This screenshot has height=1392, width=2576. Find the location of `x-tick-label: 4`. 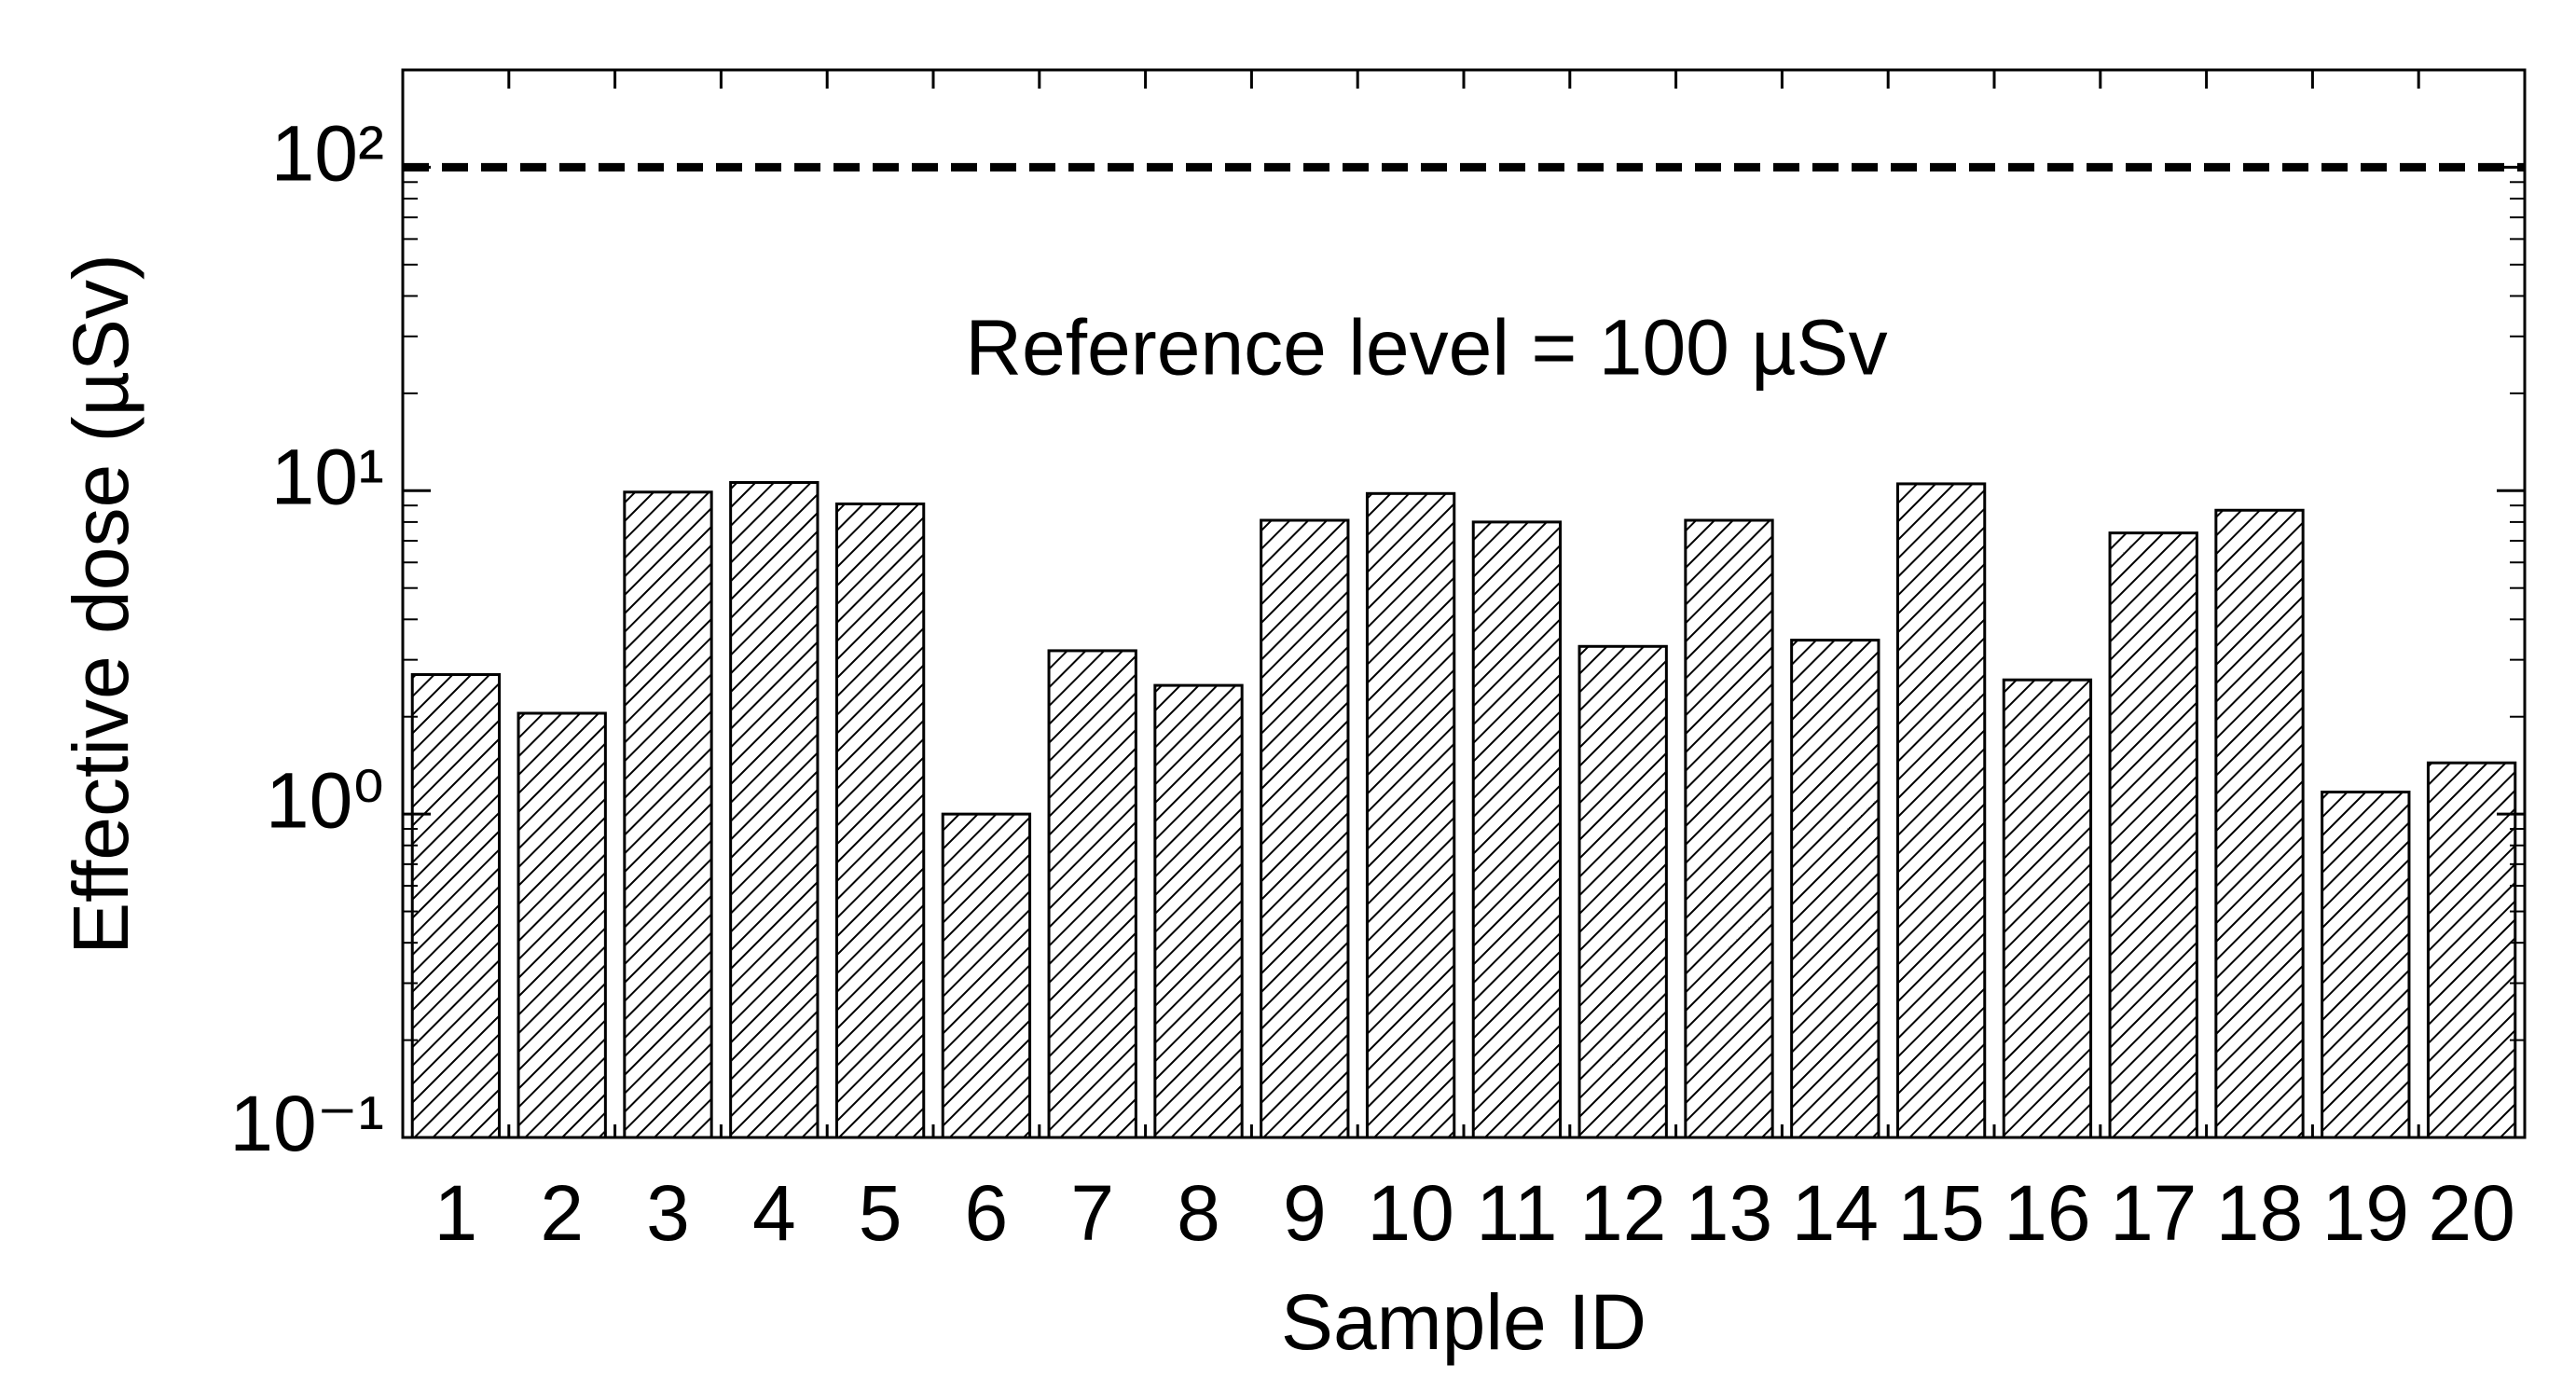

x-tick-label: 4 is located at coordinates (774, 1213).